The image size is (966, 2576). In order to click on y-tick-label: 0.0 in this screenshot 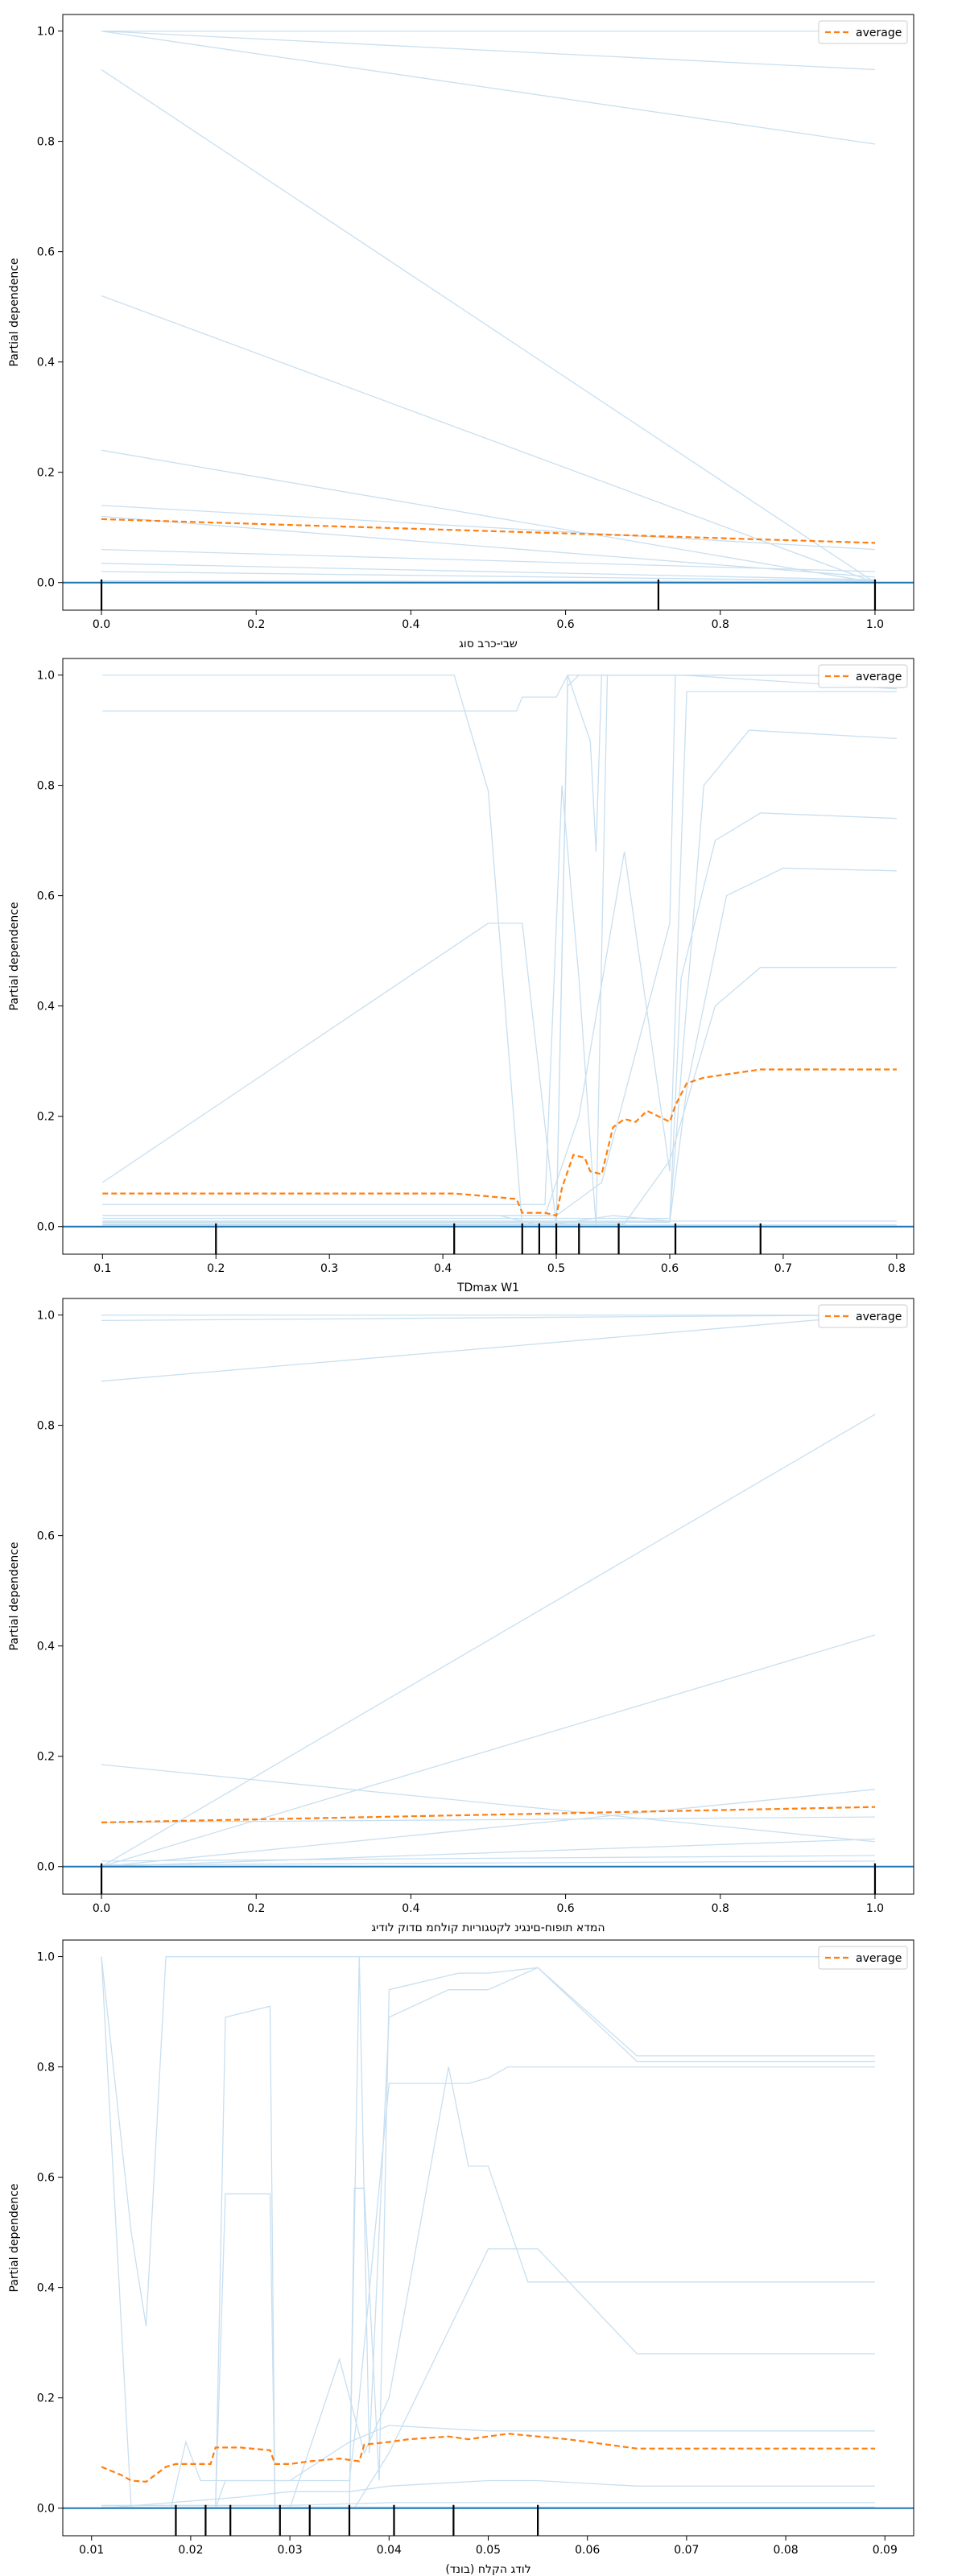, I will do `click(46, 1867)`.